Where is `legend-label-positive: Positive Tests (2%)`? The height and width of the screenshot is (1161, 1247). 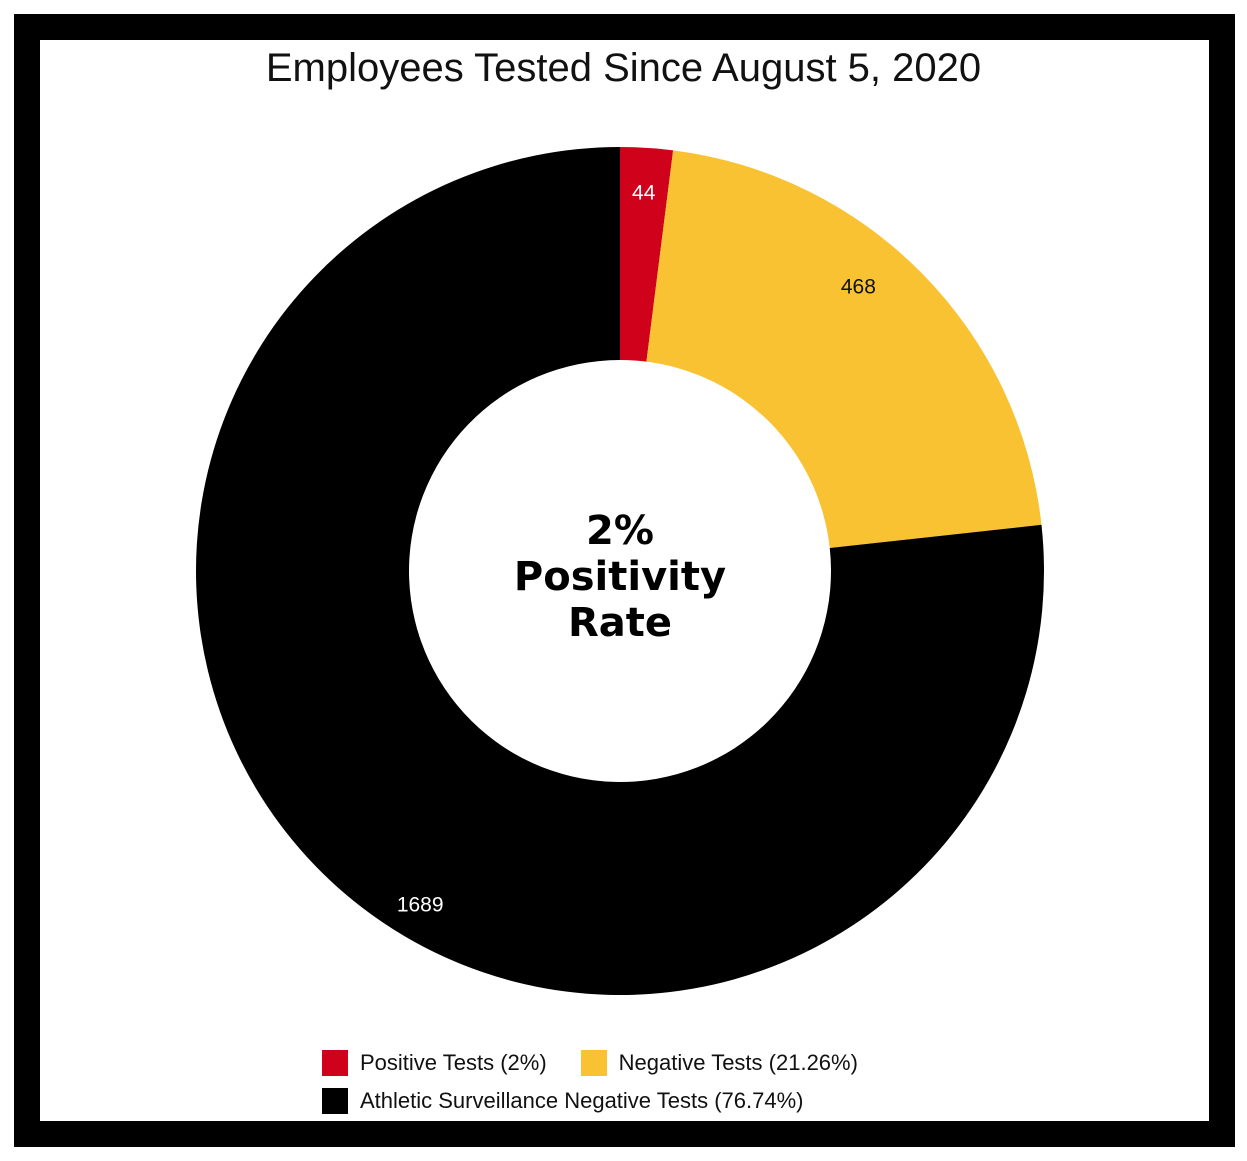 legend-label-positive: Positive Tests (2%) is located at coordinates (453, 1062).